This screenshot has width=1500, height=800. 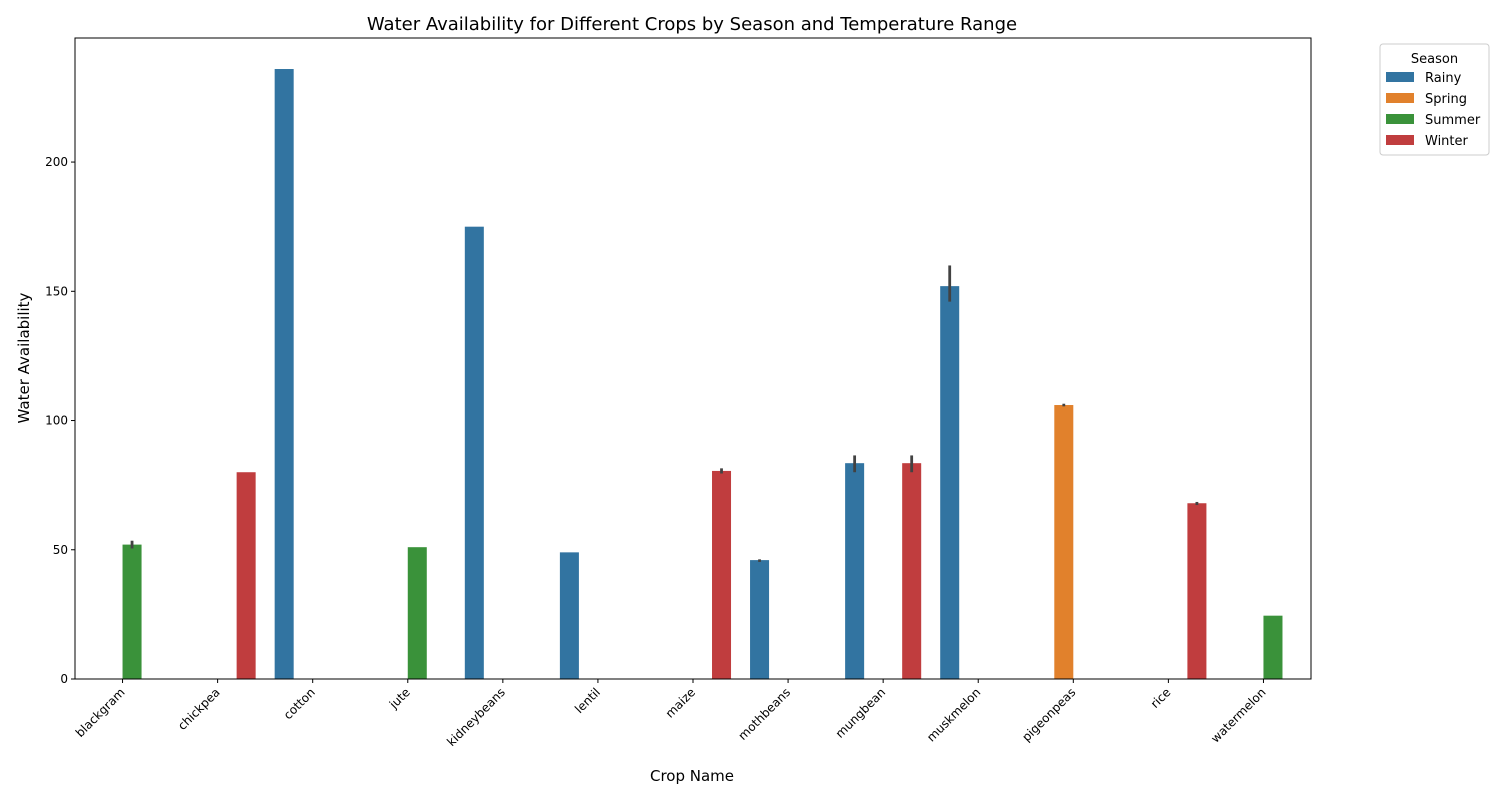 What do you see at coordinates (56, 291) in the screenshot?
I see `y-tick-label: 150` at bounding box center [56, 291].